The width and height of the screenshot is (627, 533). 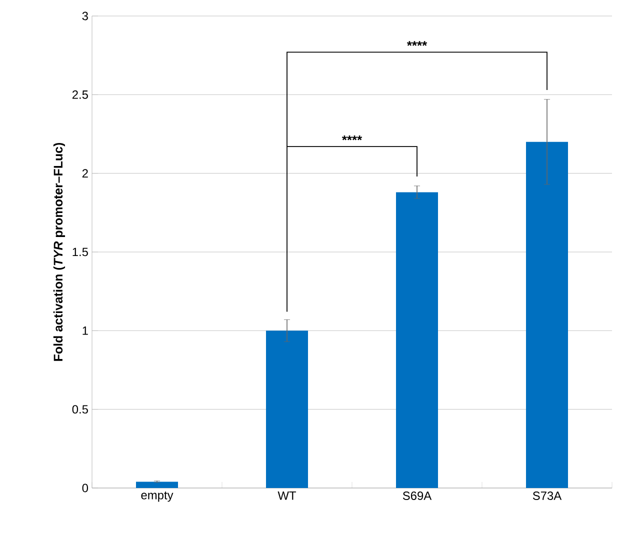 What do you see at coordinates (85, 330) in the screenshot?
I see `y-tick-label: 1` at bounding box center [85, 330].